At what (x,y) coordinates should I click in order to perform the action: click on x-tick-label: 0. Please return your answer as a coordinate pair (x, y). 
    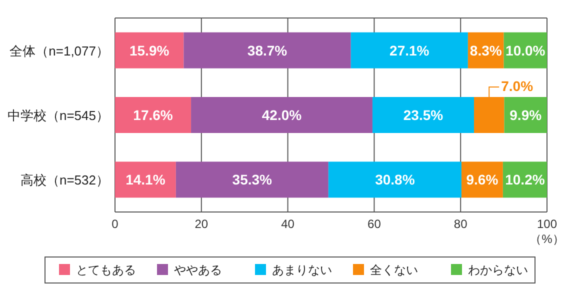
    Looking at the image, I should click on (115, 224).